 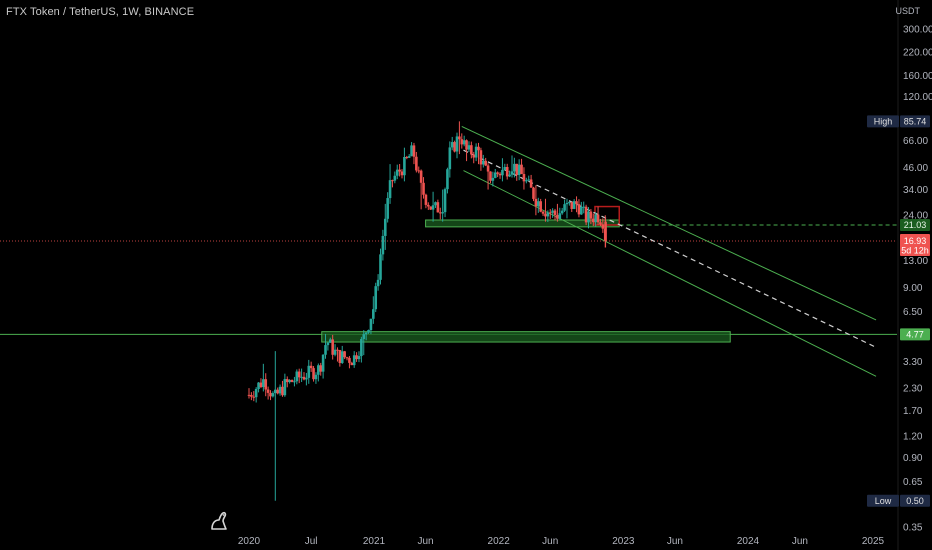 I want to click on y-tick-label: 46.00, so click(x=915, y=168).